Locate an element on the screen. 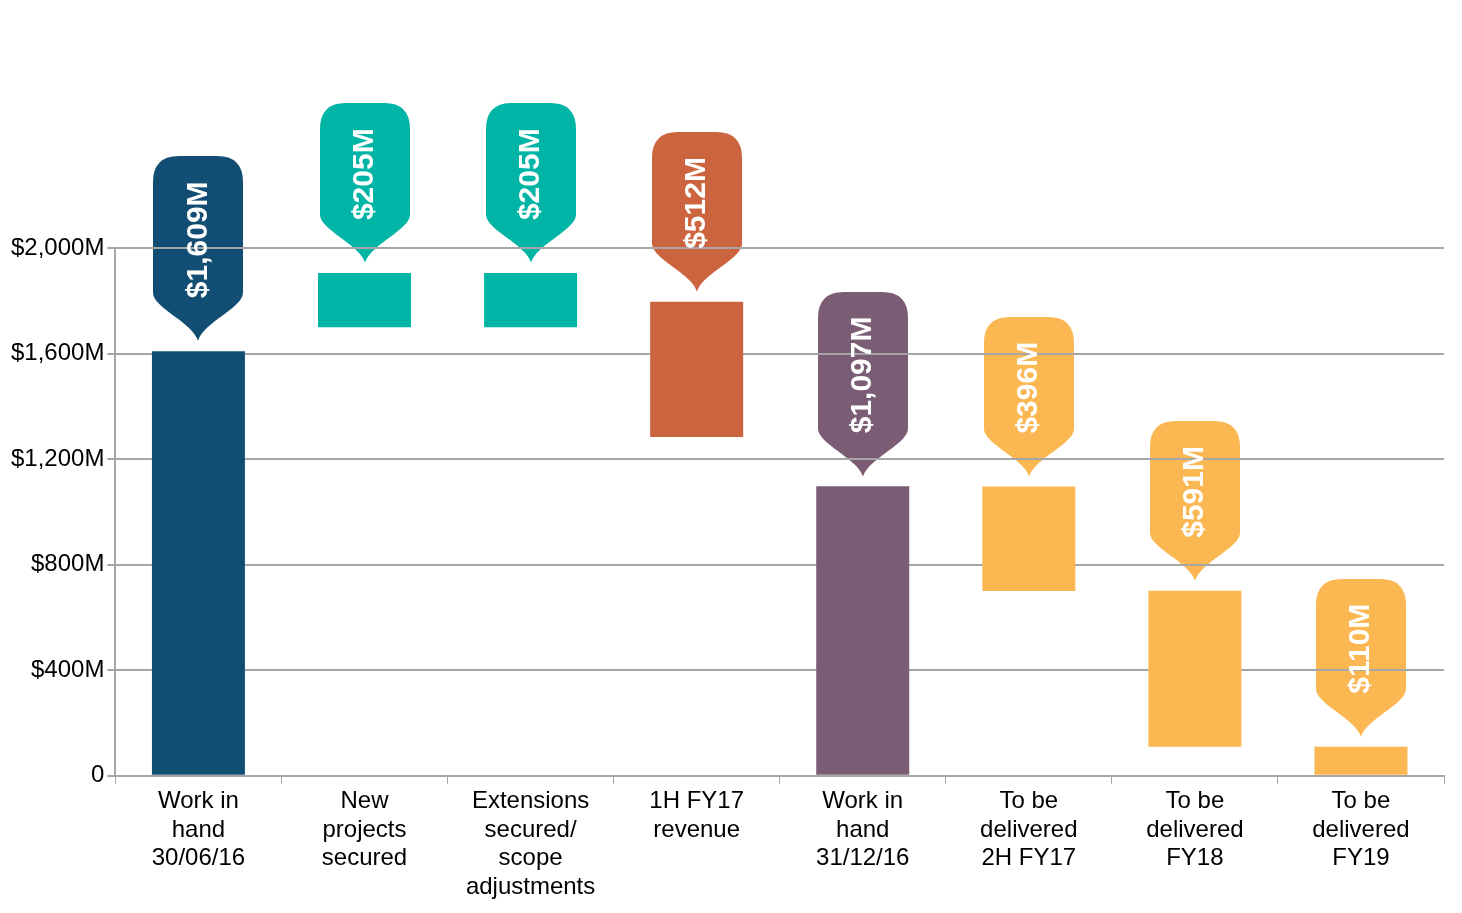 This screenshot has width=1462, height=913. data-label: $1,097M is located at coordinates (860, 375).